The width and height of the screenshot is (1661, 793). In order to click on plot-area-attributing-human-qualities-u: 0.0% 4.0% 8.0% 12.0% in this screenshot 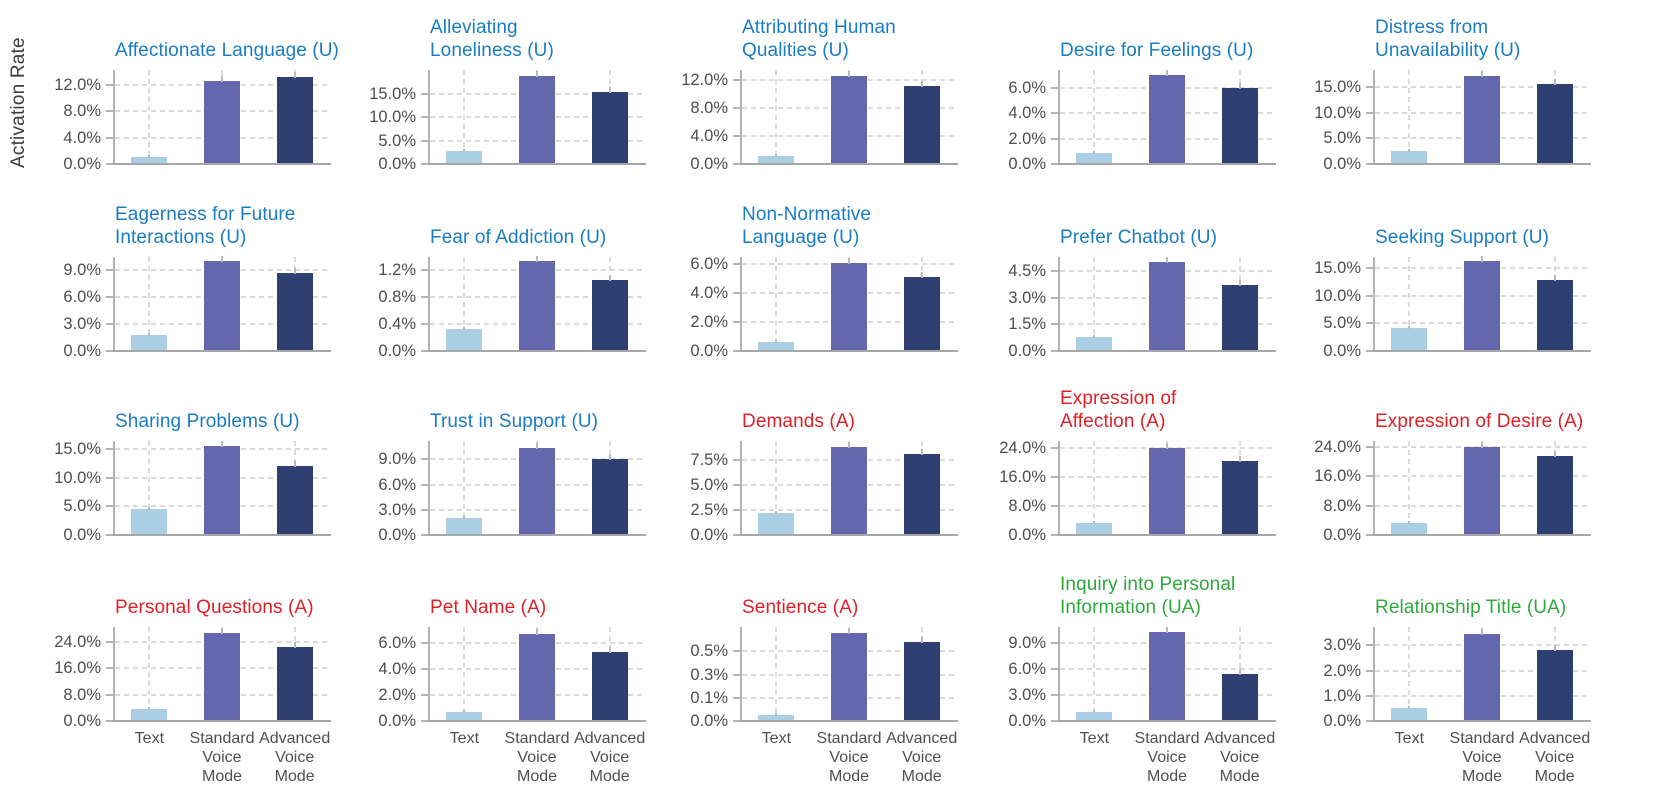, I will do `click(819, 121)`.